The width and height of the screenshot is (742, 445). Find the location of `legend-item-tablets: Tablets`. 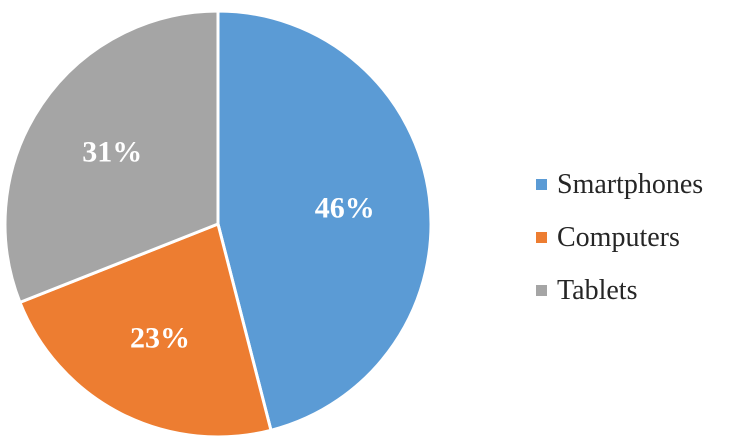

legend-item-tablets: Tablets is located at coordinates (619, 290).